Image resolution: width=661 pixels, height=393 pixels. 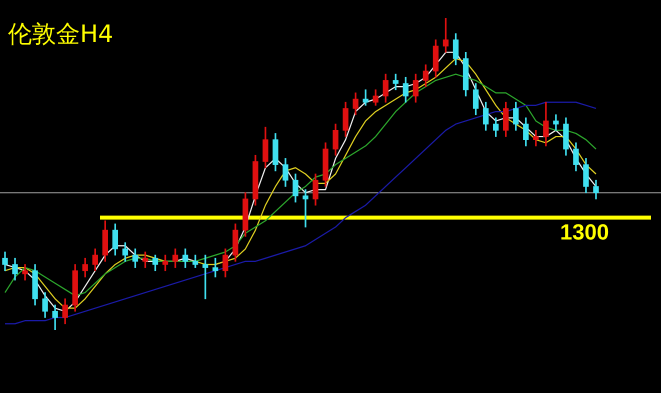 What do you see at coordinates (584, 232) in the screenshot?
I see `annotation: 1300` at bounding box center [584, 232].